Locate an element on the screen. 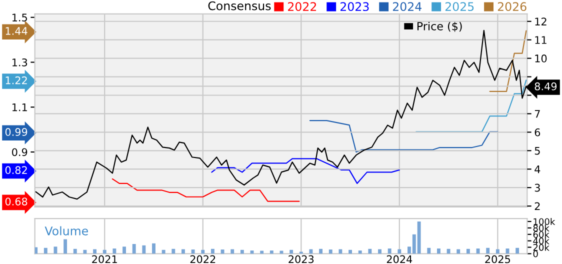 Image resolution: width=562 pixels, height=264 pixels. legend-label: 2022 is located at coordinates (302, 7).